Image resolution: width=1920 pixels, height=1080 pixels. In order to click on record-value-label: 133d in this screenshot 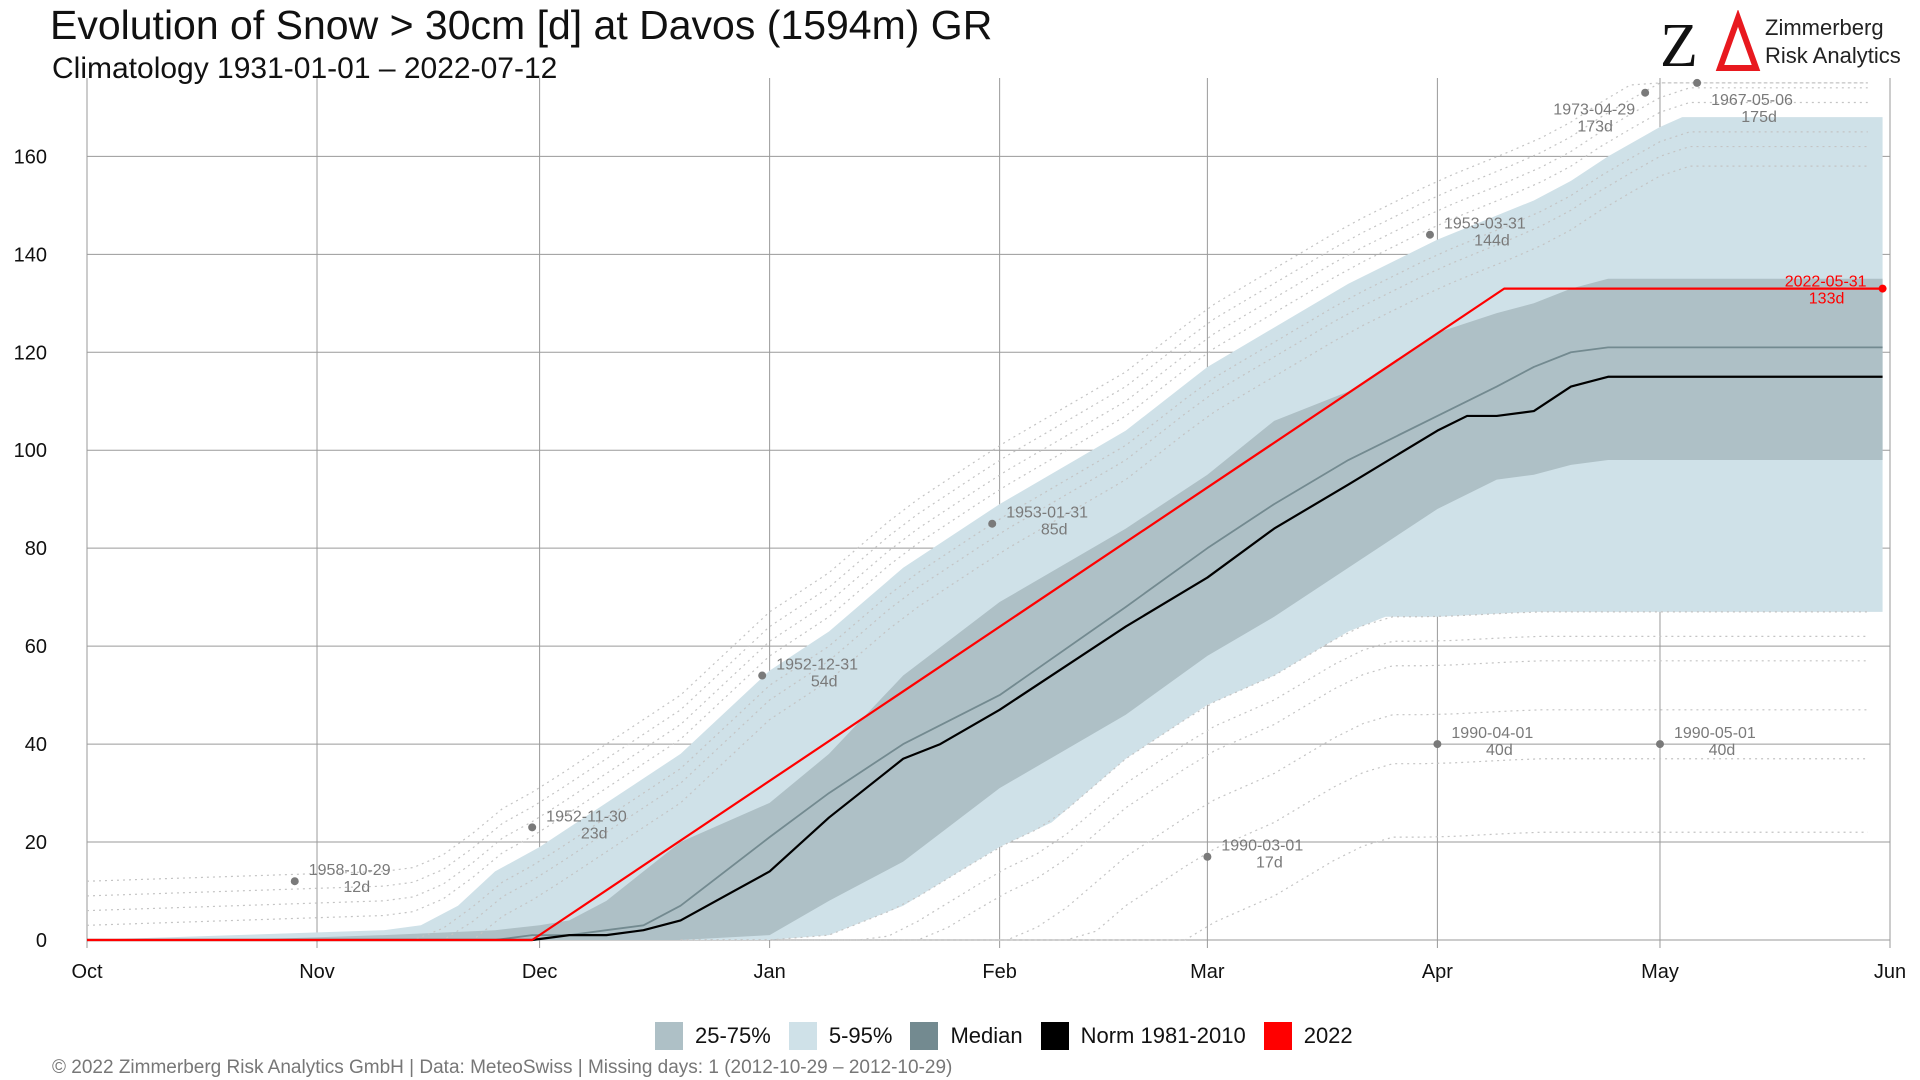, I will do `click(1827, 299)`.